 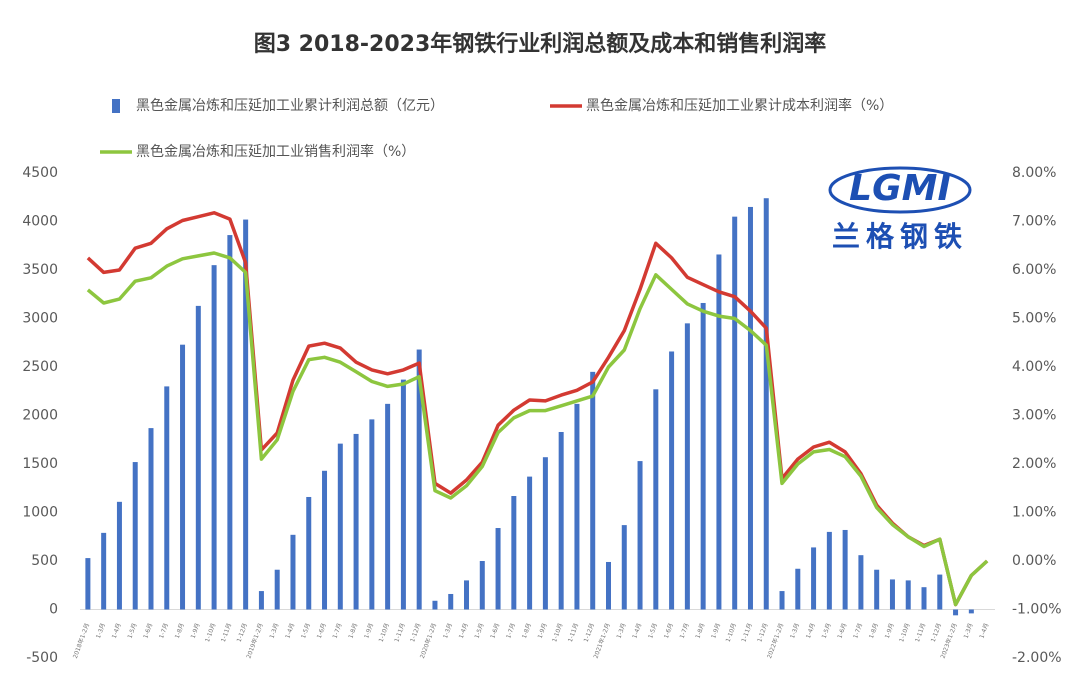 What do you see at coordinates (275, 151) in the screenshot?
I see `legend-label: 黑色金属冶炼和压延加工业销售利润率（%）` at bounding box center [275, 151].